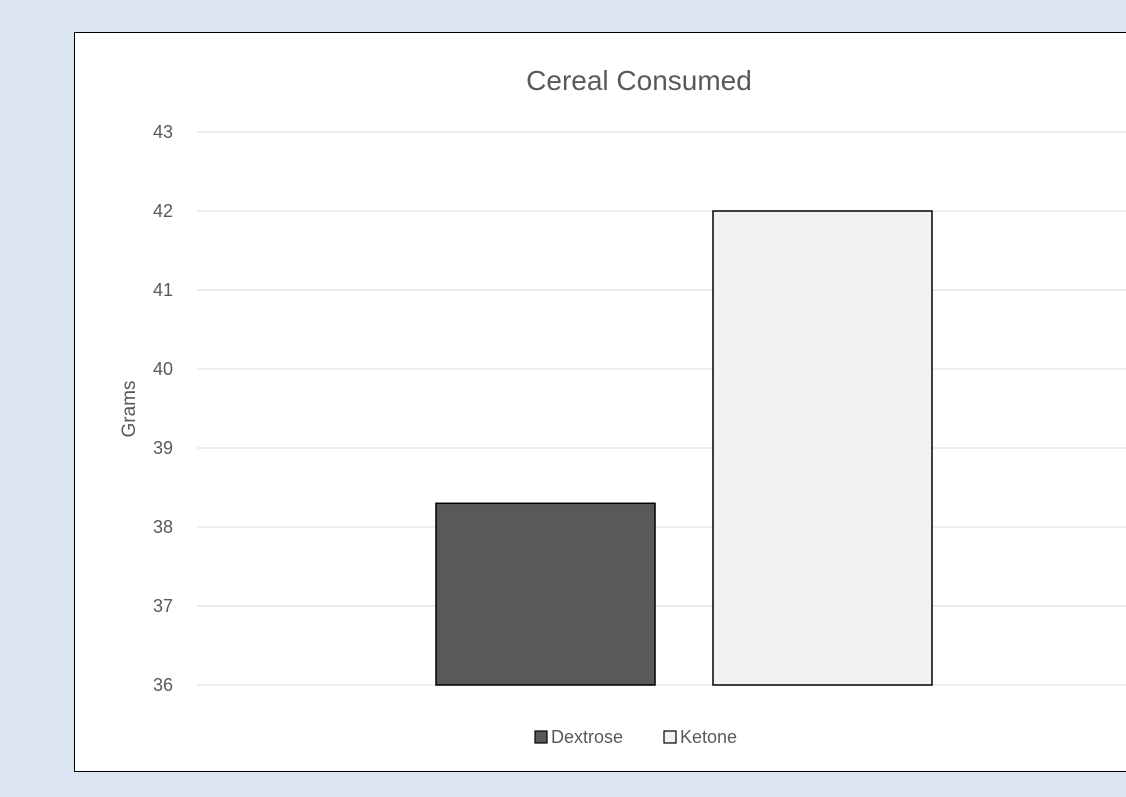  What do you see at coordinates (708, 737) in the screenshot?
I see `legend-label-ketone: Ketone` at bounding box center [708, 737].